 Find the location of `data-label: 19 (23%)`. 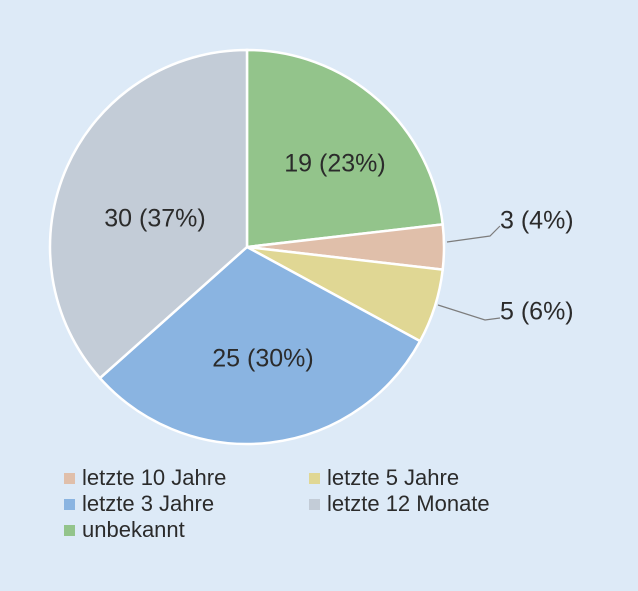

data-label: 19 (23%) is located at coordinates (334, 164).